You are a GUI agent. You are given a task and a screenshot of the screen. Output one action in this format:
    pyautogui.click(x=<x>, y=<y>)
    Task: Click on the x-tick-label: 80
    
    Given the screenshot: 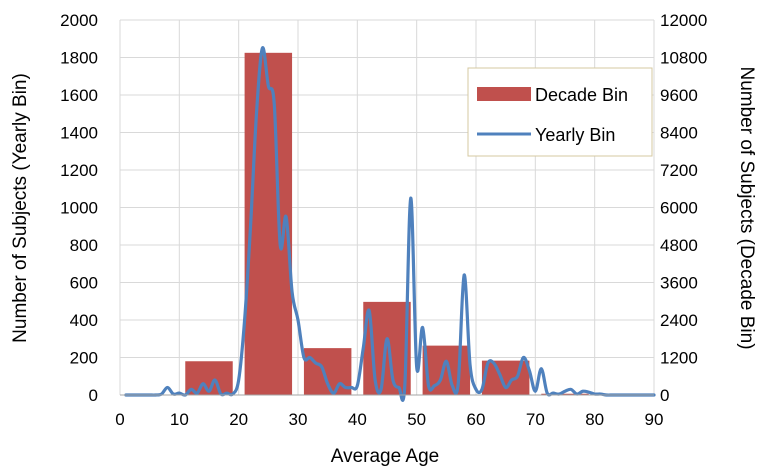 What is the action you would take?
    pyautogui.click(x=594, y=419)
    